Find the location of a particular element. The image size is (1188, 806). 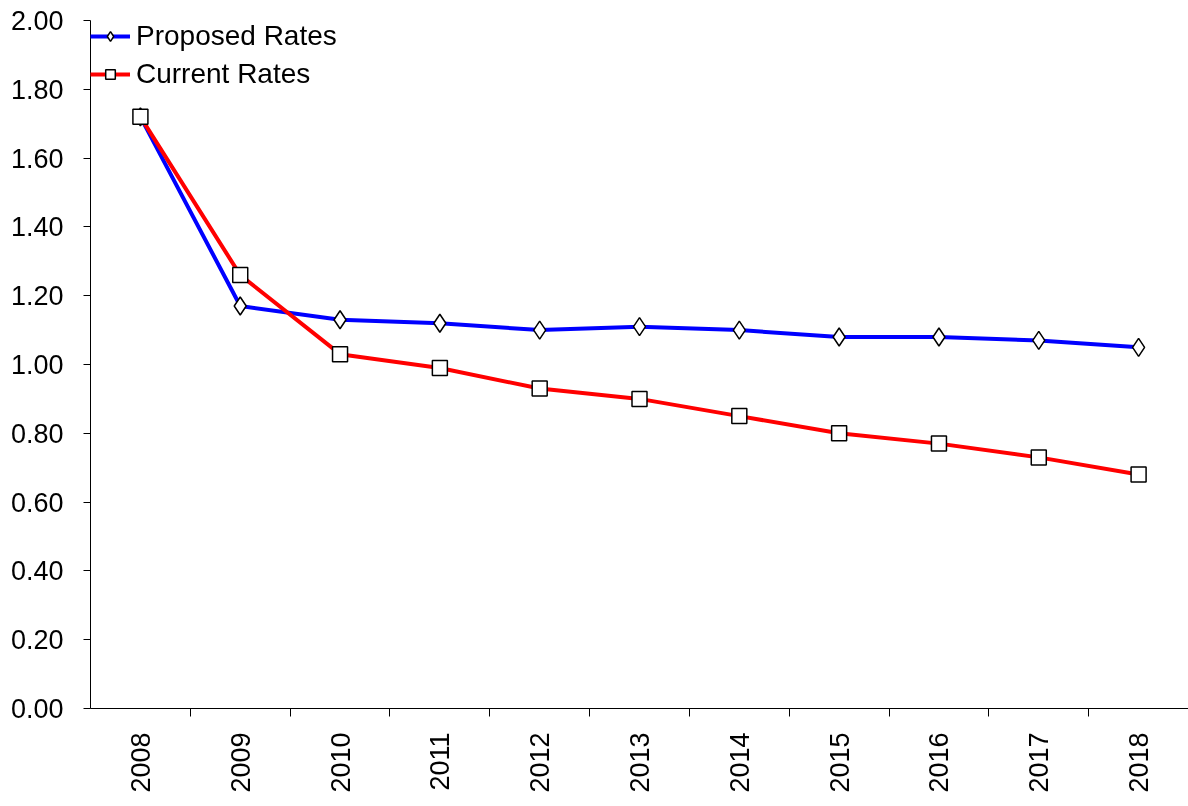

y-tick-label: 0.40 is located at coordinates (37, 571).